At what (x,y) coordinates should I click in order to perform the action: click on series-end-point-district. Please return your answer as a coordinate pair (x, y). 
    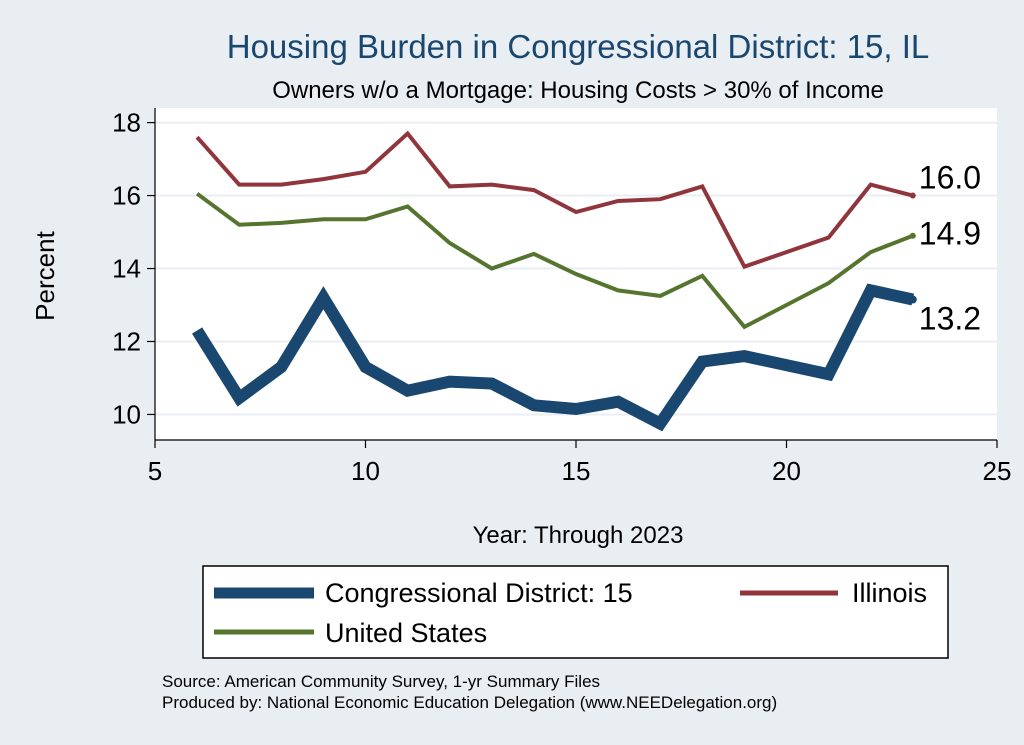
    Looking at the image, I should click on (912, 299).